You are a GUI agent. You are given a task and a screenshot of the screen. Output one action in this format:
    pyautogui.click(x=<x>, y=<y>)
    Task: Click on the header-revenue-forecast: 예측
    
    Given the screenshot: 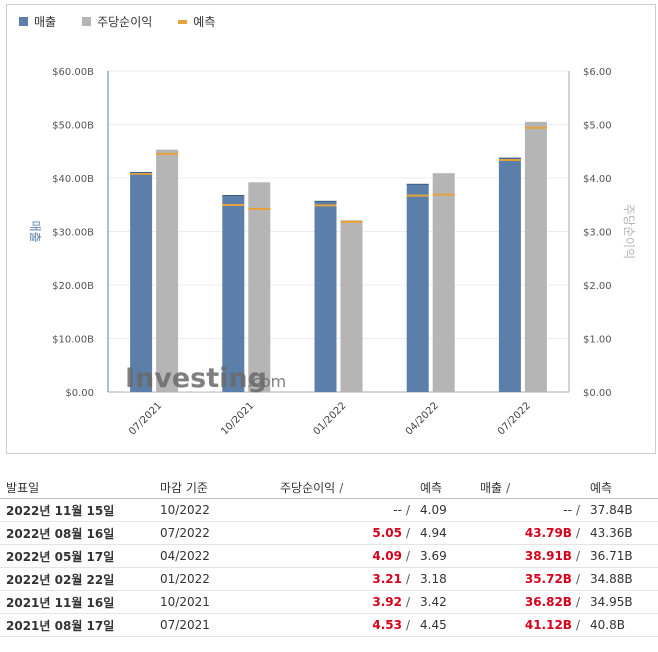 What is the action you would take?
    pyautogui.click(x=601, y=487)
    